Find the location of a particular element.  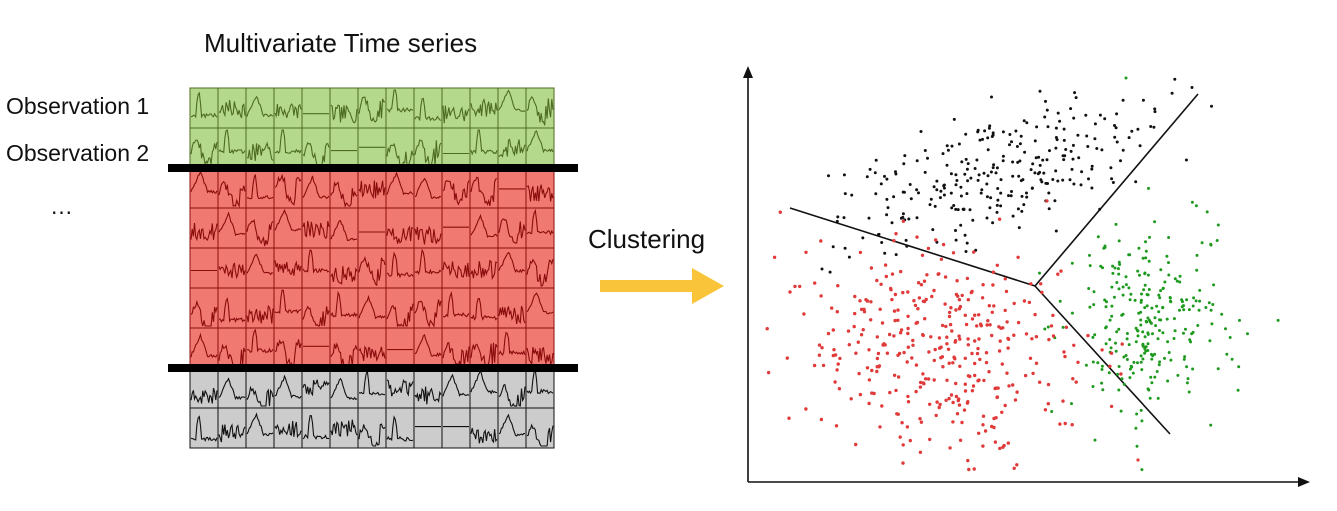

observation-2-label: Observation 2 is located at coordinates (78, 153).